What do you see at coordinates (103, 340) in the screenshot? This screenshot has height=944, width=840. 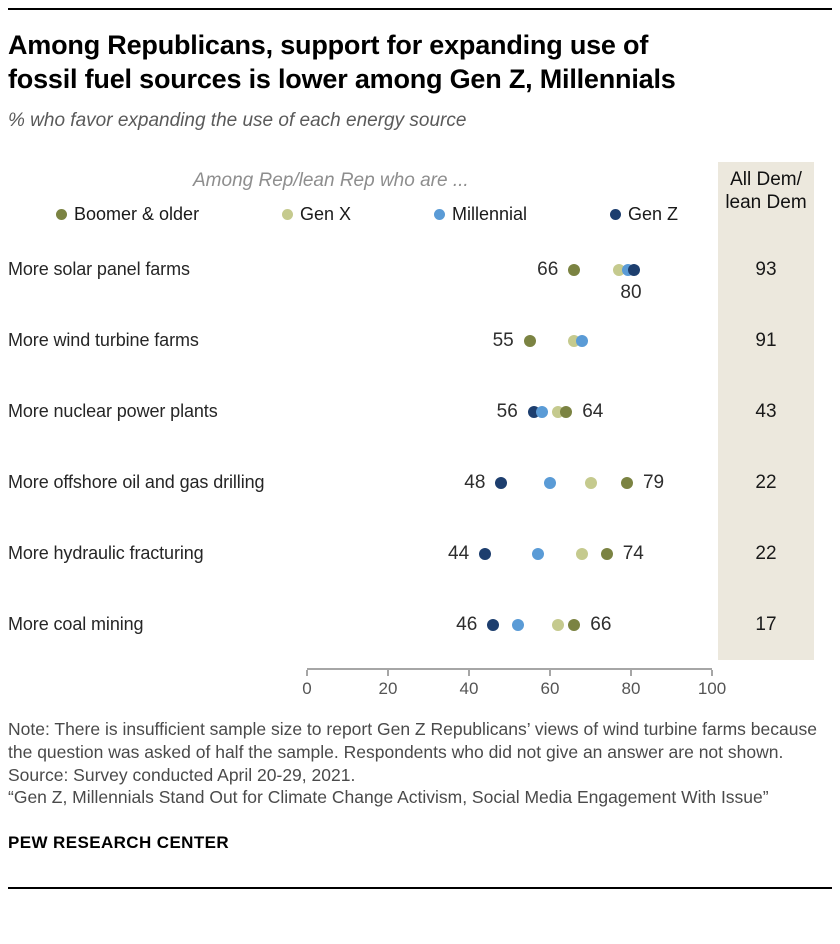 I see `row-label: More wind turbine farms` at bounding box center [103, 340].